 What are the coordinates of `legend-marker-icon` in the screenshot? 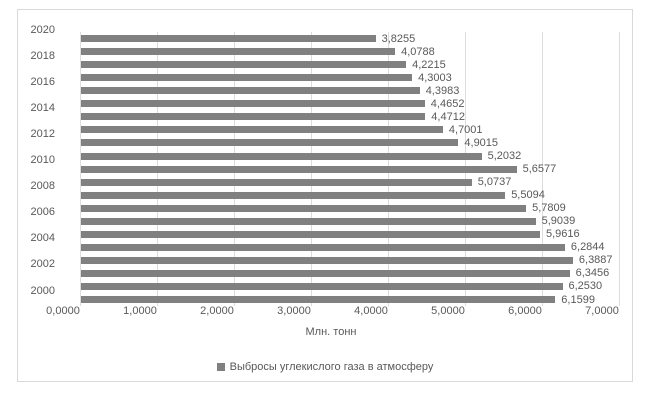 It's located at (220, 367).